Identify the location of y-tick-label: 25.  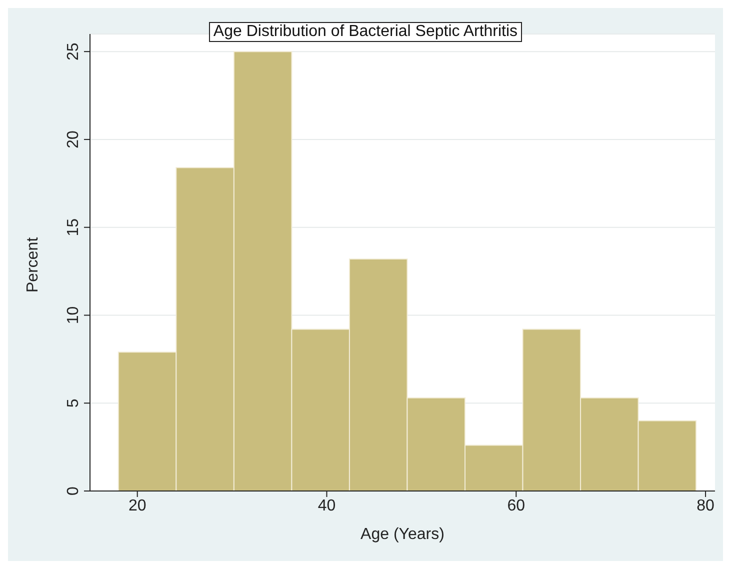
(73, 51).